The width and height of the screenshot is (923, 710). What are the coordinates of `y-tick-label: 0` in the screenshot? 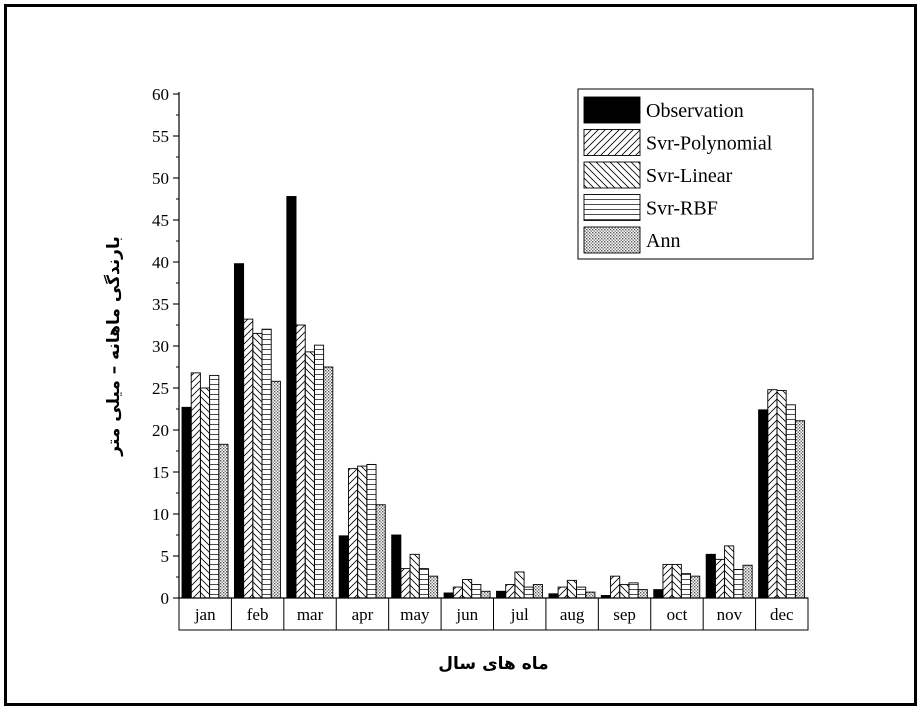 It's located at (165, 598).